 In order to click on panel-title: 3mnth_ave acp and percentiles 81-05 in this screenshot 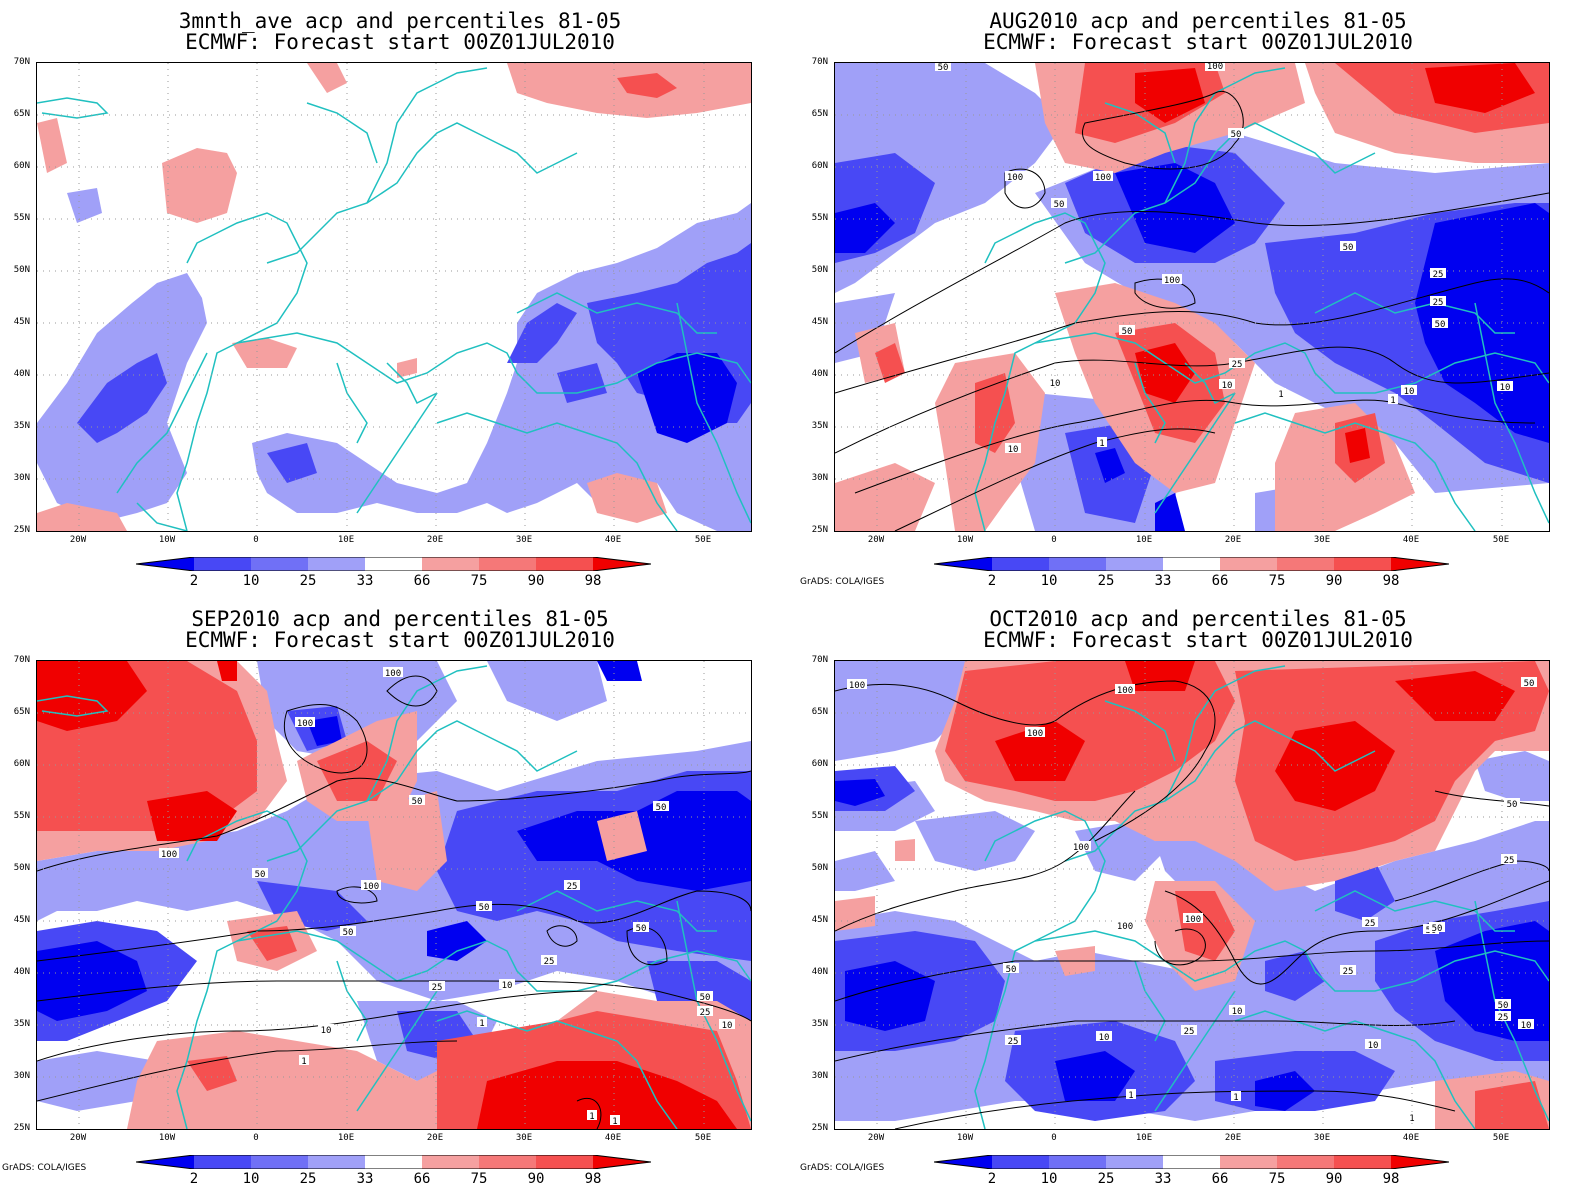, I will do `click(400, 21)`.